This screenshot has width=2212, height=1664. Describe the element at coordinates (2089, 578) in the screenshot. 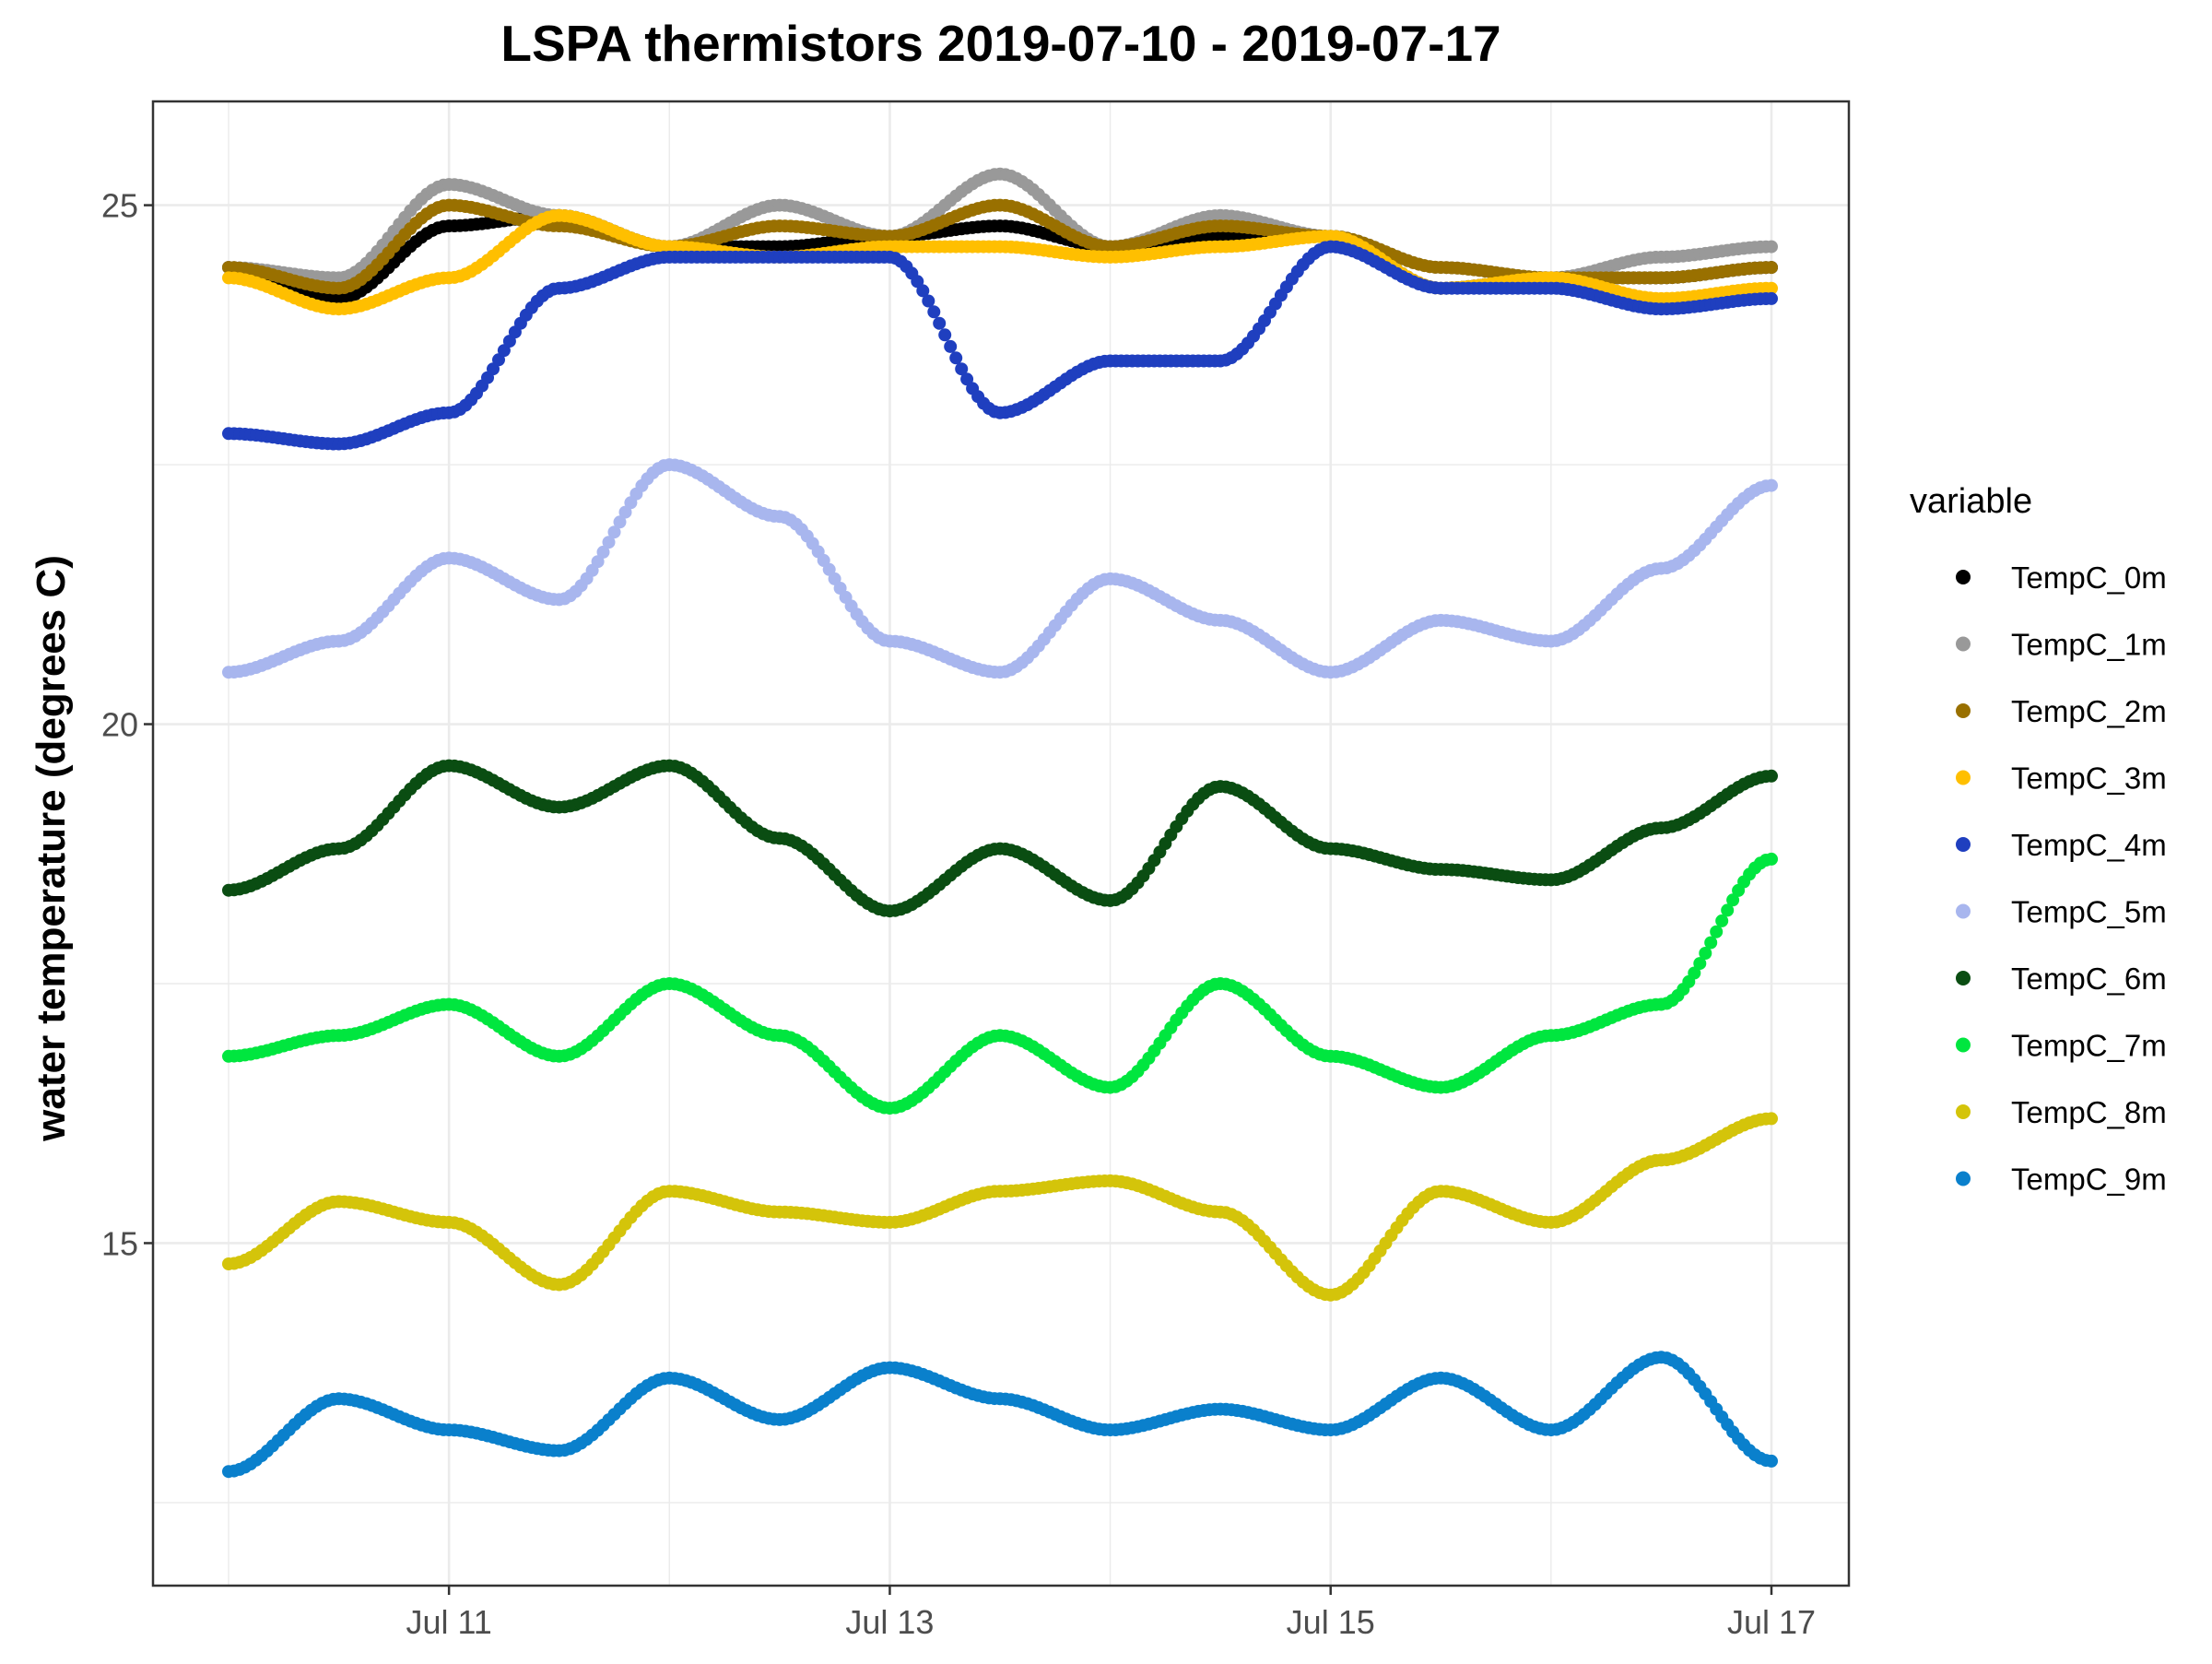

I see `legend-label: TempC_0m` at that location.